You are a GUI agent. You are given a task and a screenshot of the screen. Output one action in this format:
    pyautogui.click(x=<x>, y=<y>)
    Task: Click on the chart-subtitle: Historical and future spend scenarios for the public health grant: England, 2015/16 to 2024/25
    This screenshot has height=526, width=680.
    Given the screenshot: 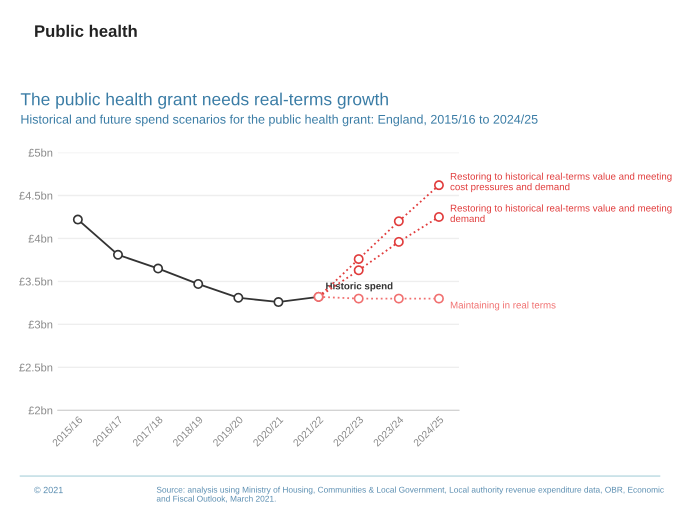 What is the action you would take?
    pyautogui.click(x=279, y=120)
    